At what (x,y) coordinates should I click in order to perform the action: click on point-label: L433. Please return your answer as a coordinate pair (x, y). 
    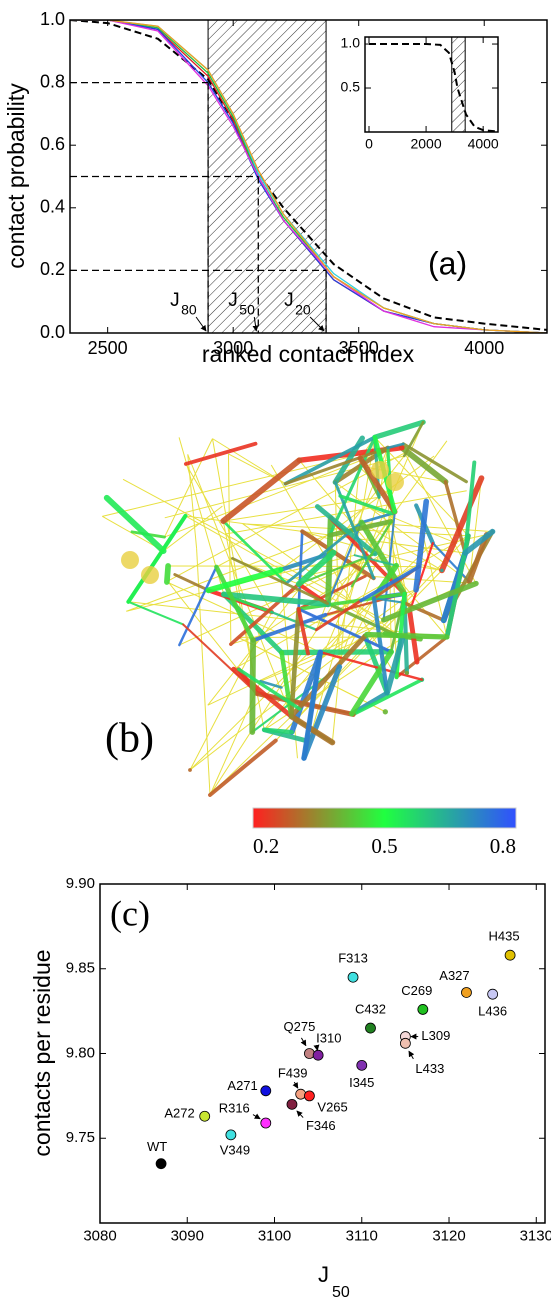
    Looking at the image, I should click on (429, 1068).